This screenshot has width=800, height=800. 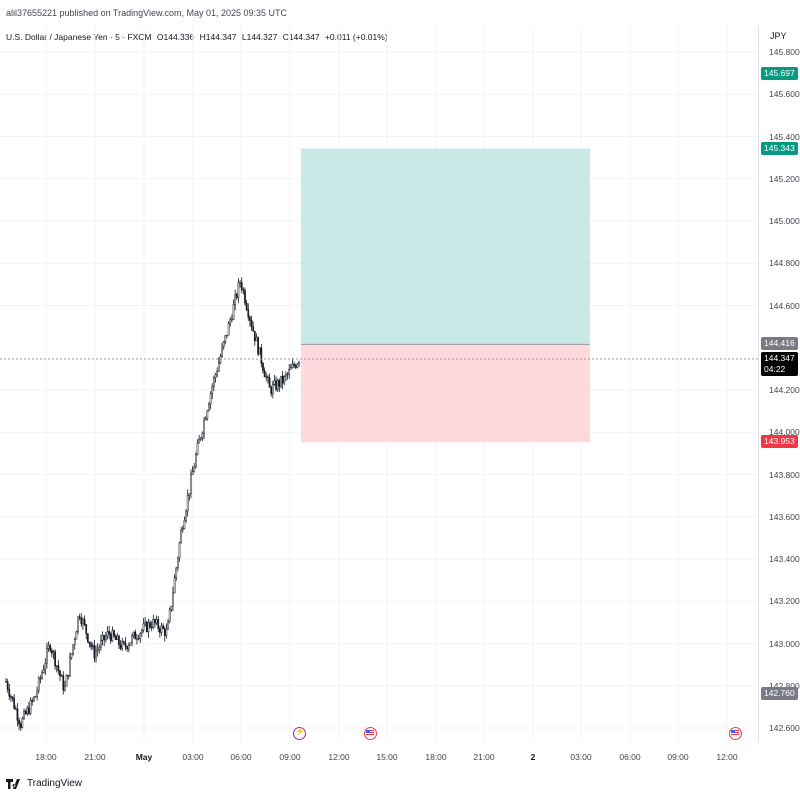 I want to click on time-axis-label: 06:00, so click(x=241, y=757).